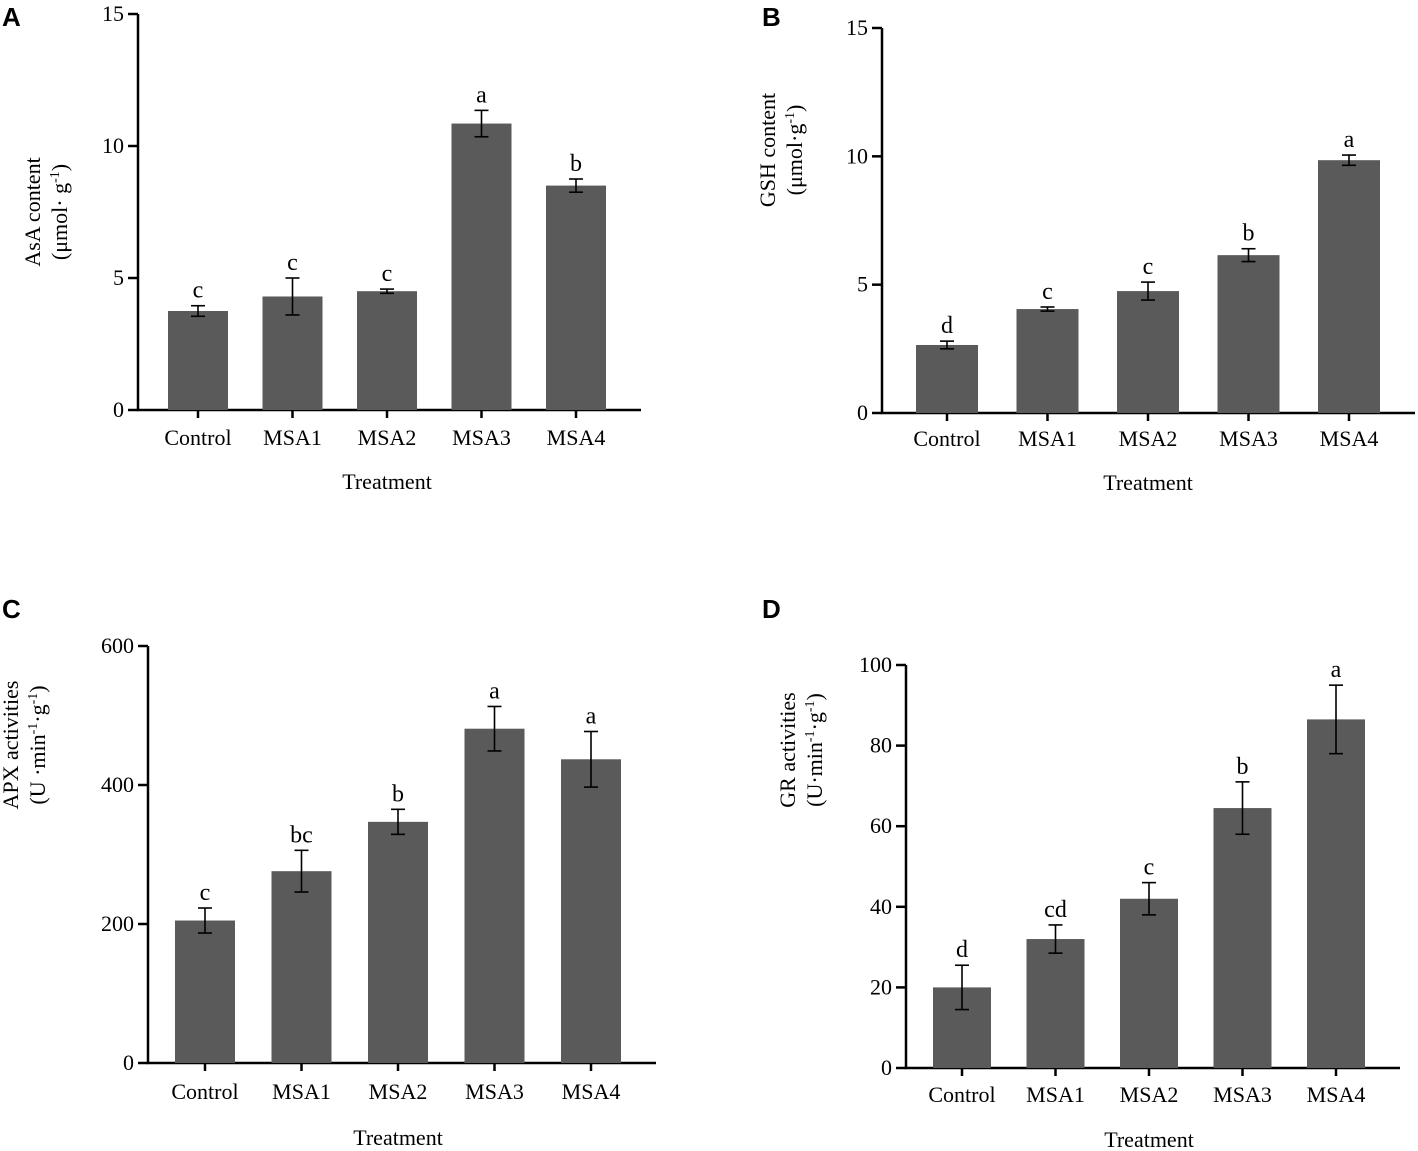  I want to click on y-axis-title-unit: (μmol·g-1), so click(794, 150).